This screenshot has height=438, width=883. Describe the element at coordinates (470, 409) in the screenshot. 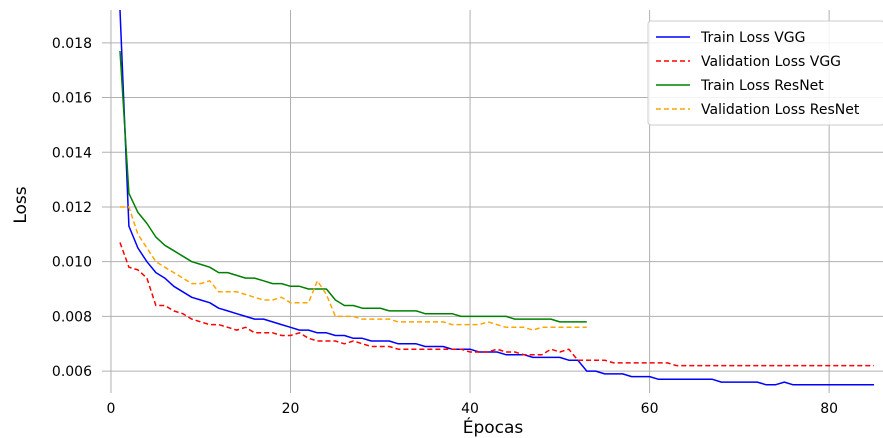

I see `x-tick-label: 40` at that location.